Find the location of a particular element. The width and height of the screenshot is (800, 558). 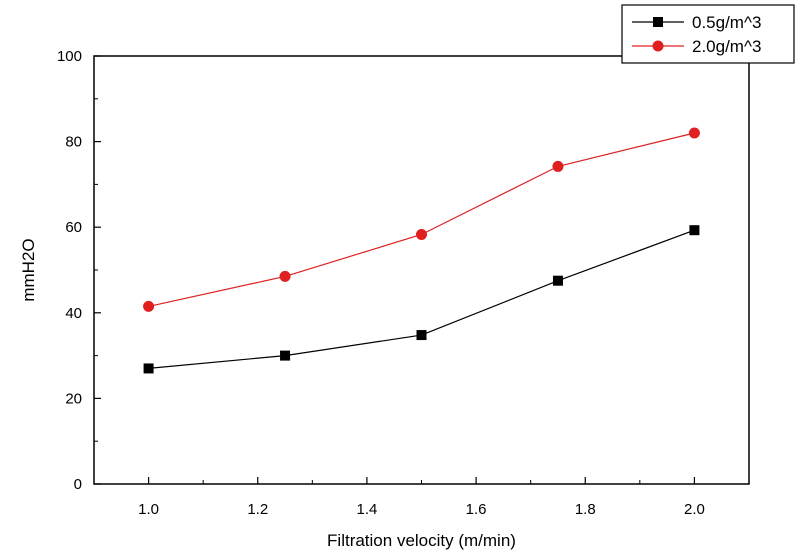

y-tick-label: 60 is located at coordinates (73, 227).